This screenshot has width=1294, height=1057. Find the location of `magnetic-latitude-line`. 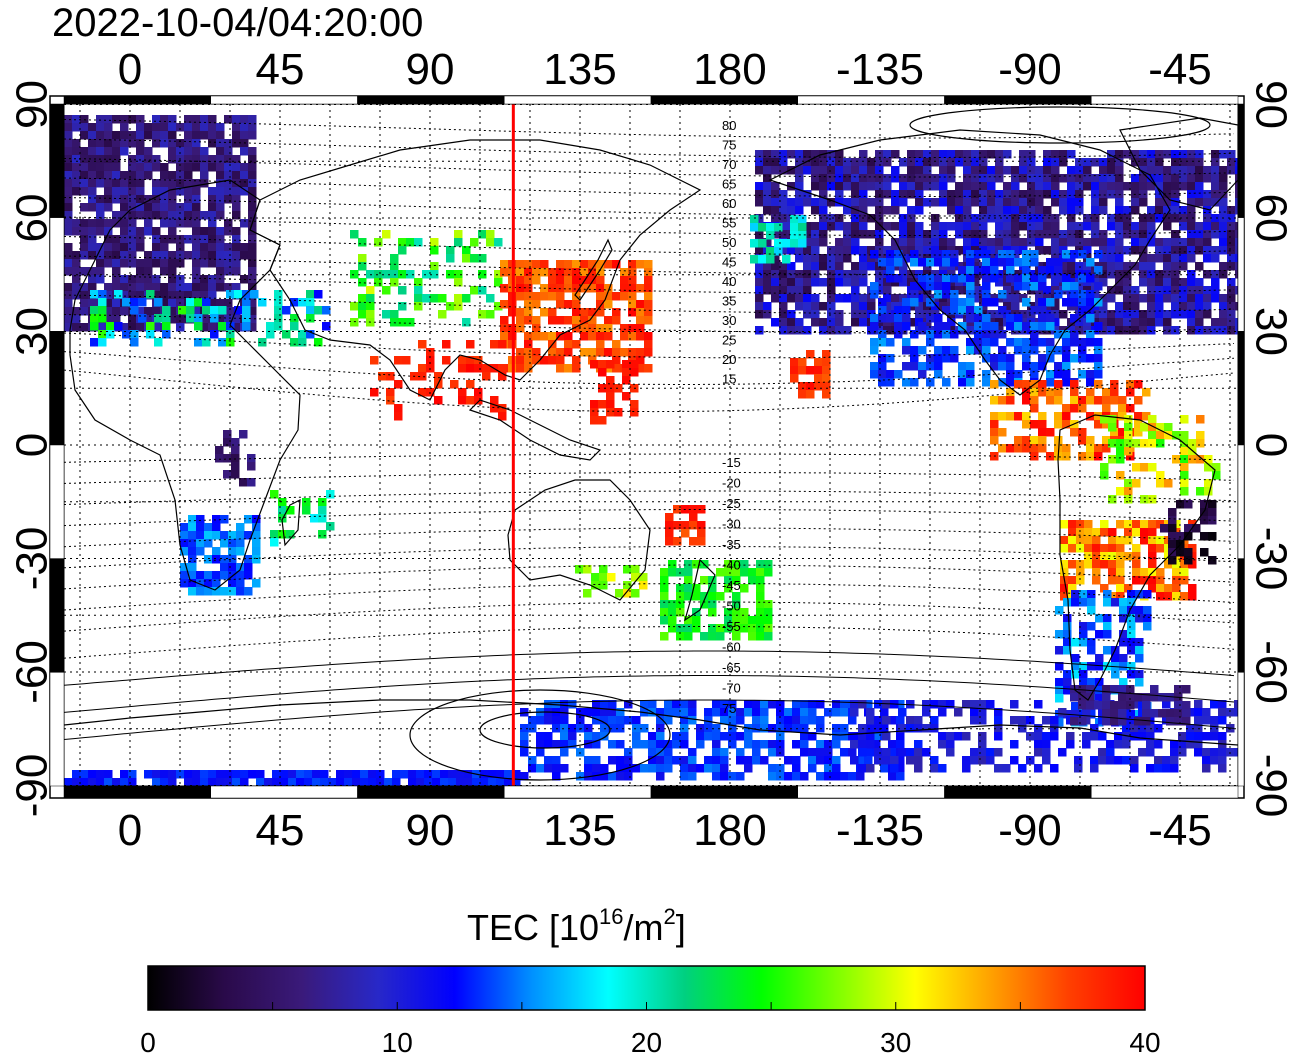

magnetic-latitude-line is located at coordinates (649, 265).